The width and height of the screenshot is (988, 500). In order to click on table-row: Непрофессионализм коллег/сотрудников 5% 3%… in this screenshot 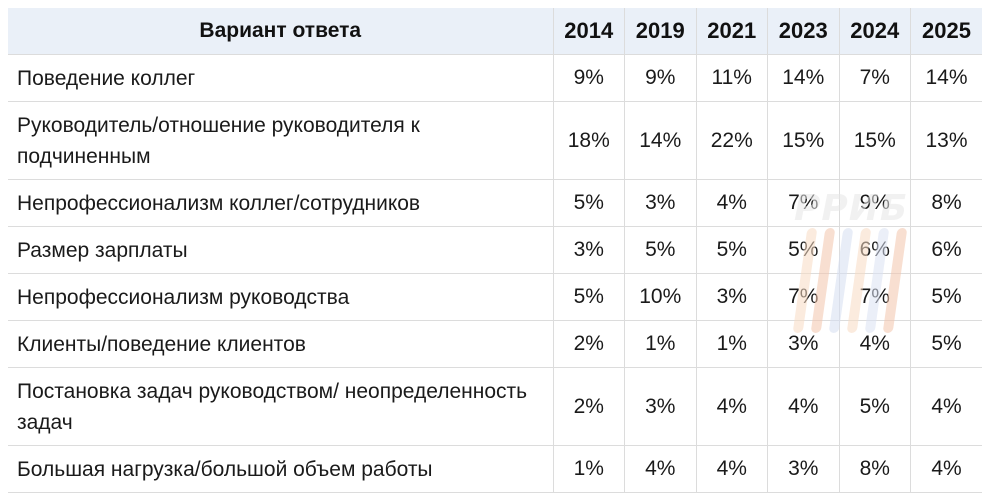, I will do `click(495, 203)`.